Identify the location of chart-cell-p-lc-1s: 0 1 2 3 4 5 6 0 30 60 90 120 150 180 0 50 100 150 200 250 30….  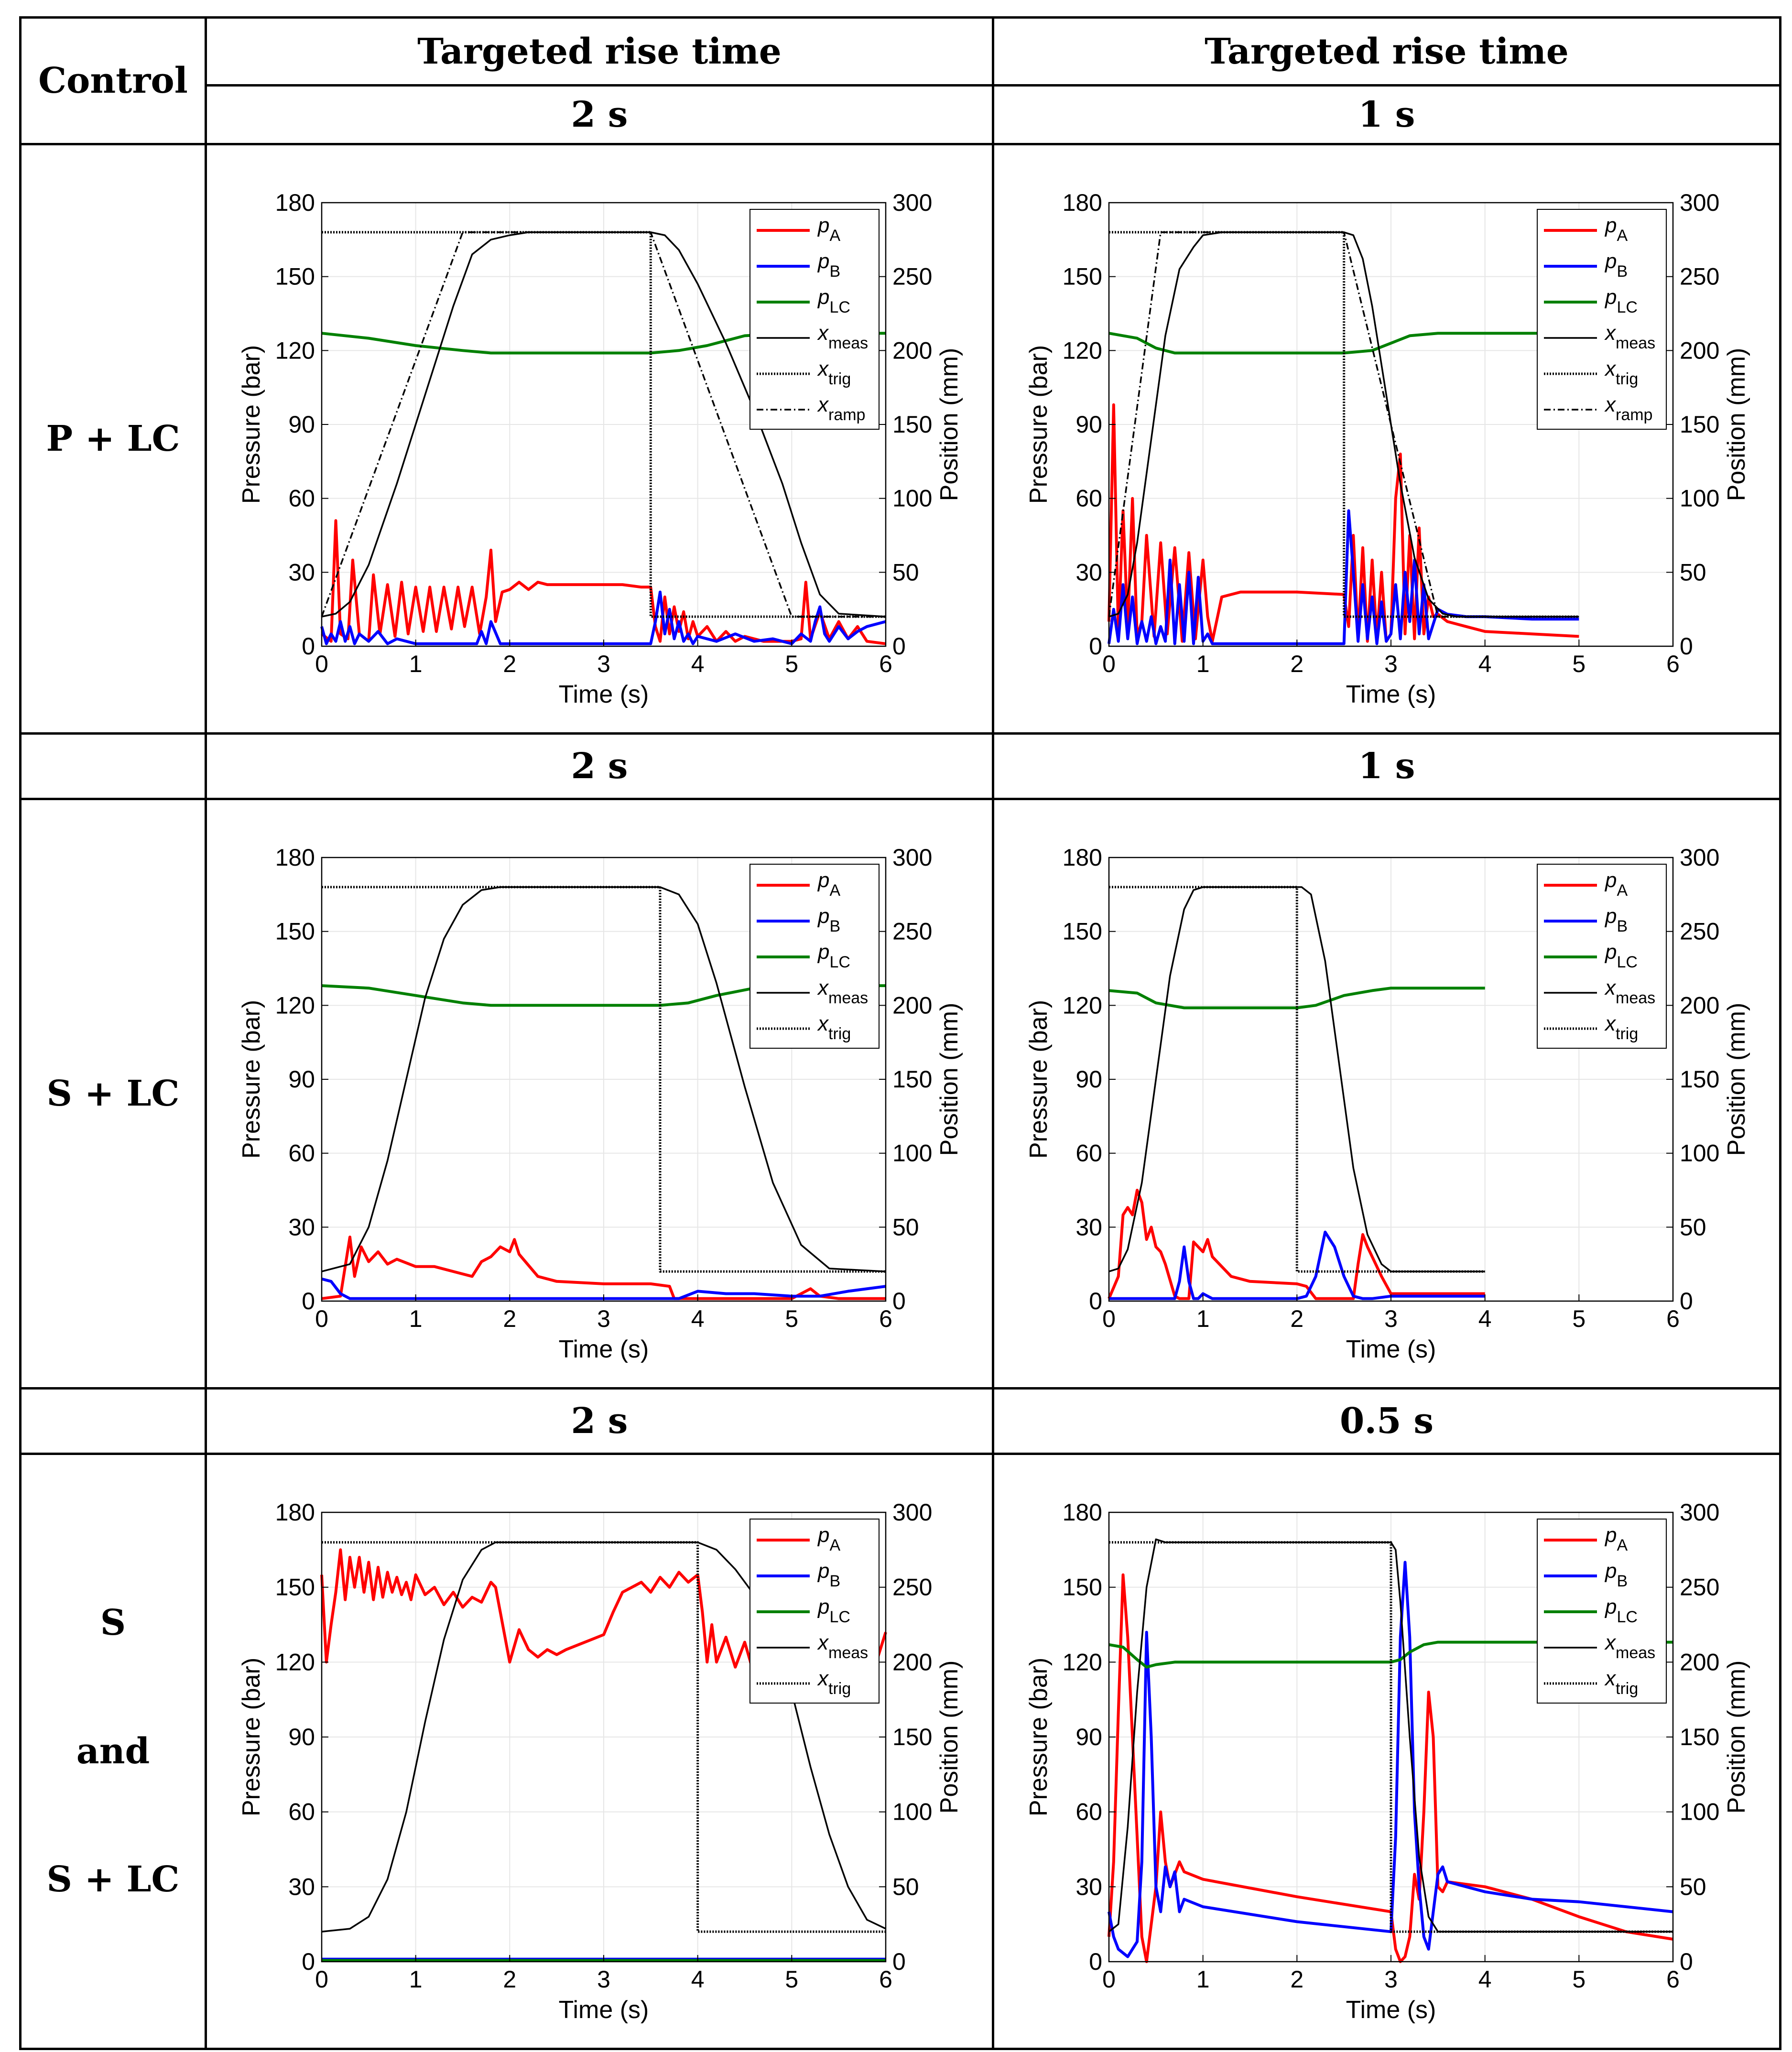
(1386, 439).